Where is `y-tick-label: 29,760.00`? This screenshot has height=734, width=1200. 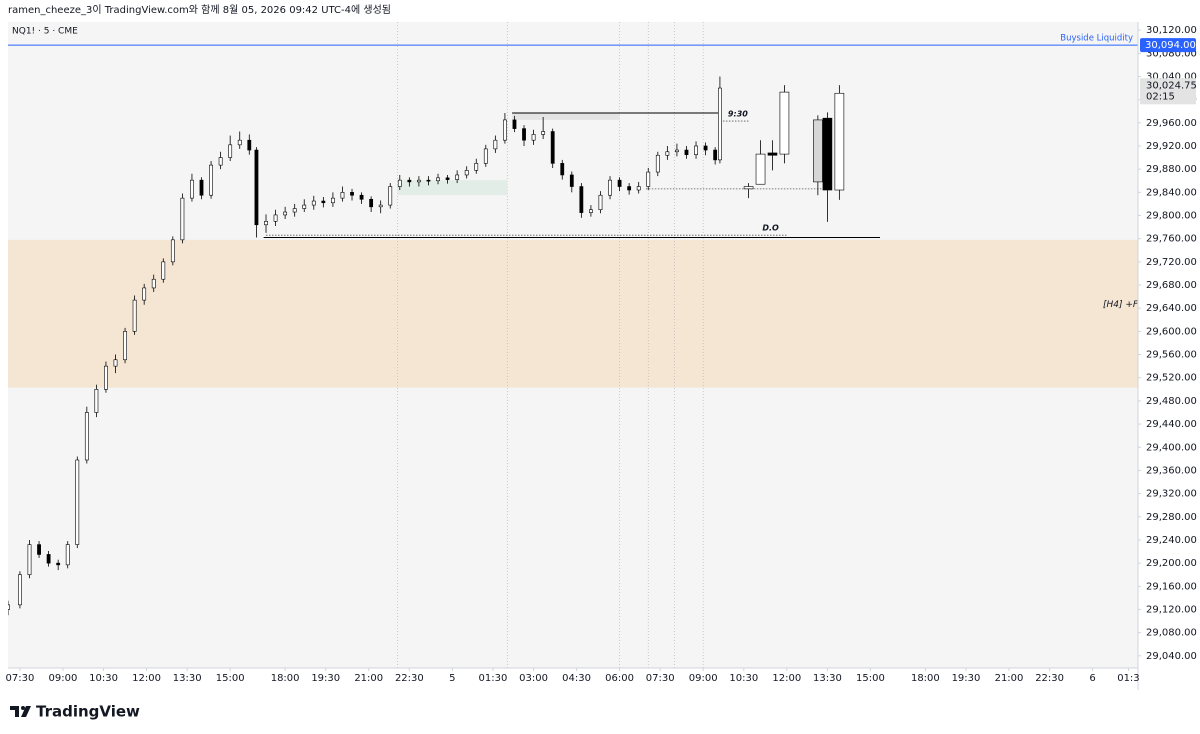
y-tick-label: 29,760.00 is located at coordinates (1171, 239).